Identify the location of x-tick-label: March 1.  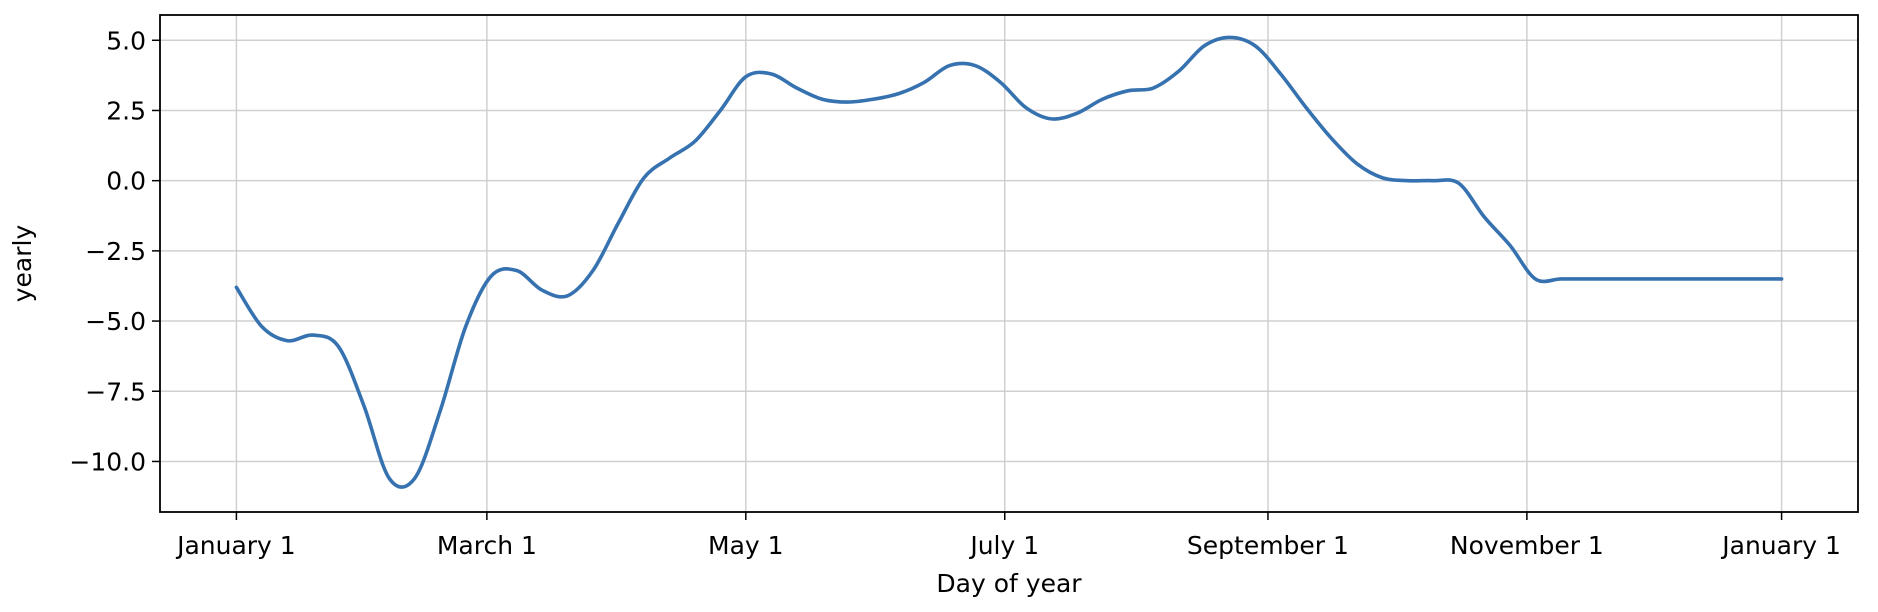
(487, 545).